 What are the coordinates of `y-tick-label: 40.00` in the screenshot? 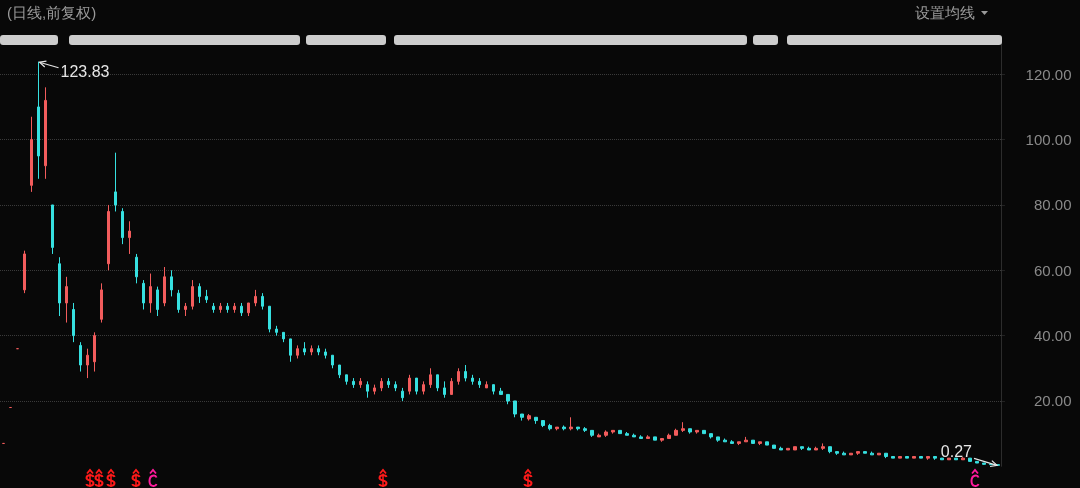 It's located at (1052, 336).